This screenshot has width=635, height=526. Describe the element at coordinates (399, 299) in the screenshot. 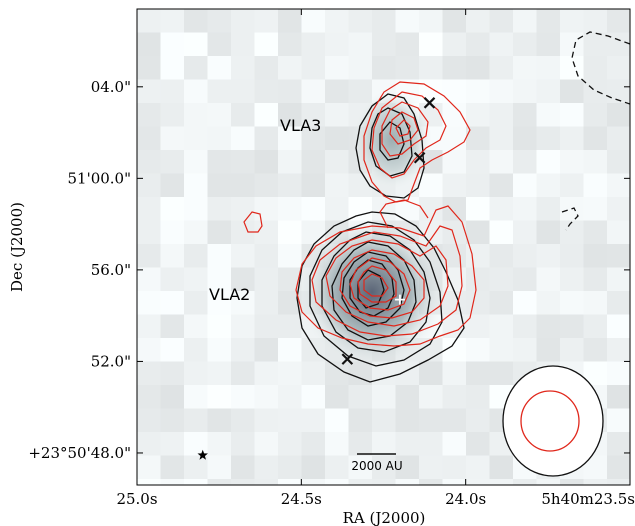

I see `plus-marker` at that location.